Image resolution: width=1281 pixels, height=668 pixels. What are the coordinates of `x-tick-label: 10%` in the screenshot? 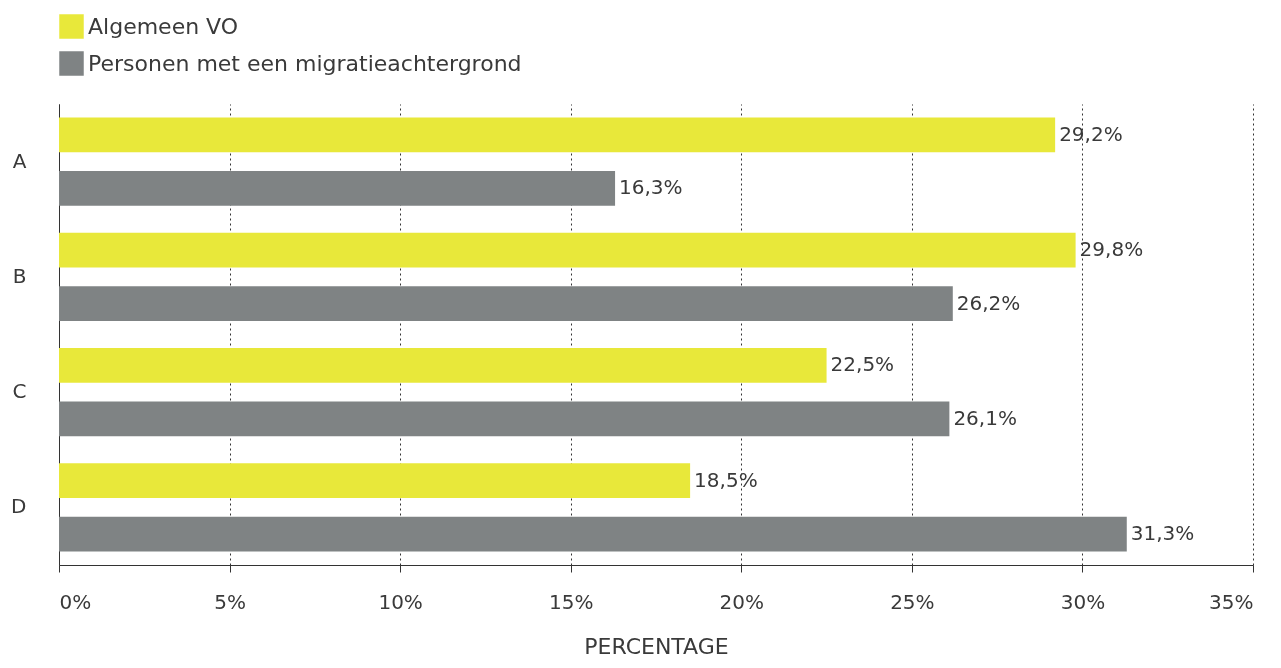 It's located at (400, 601).